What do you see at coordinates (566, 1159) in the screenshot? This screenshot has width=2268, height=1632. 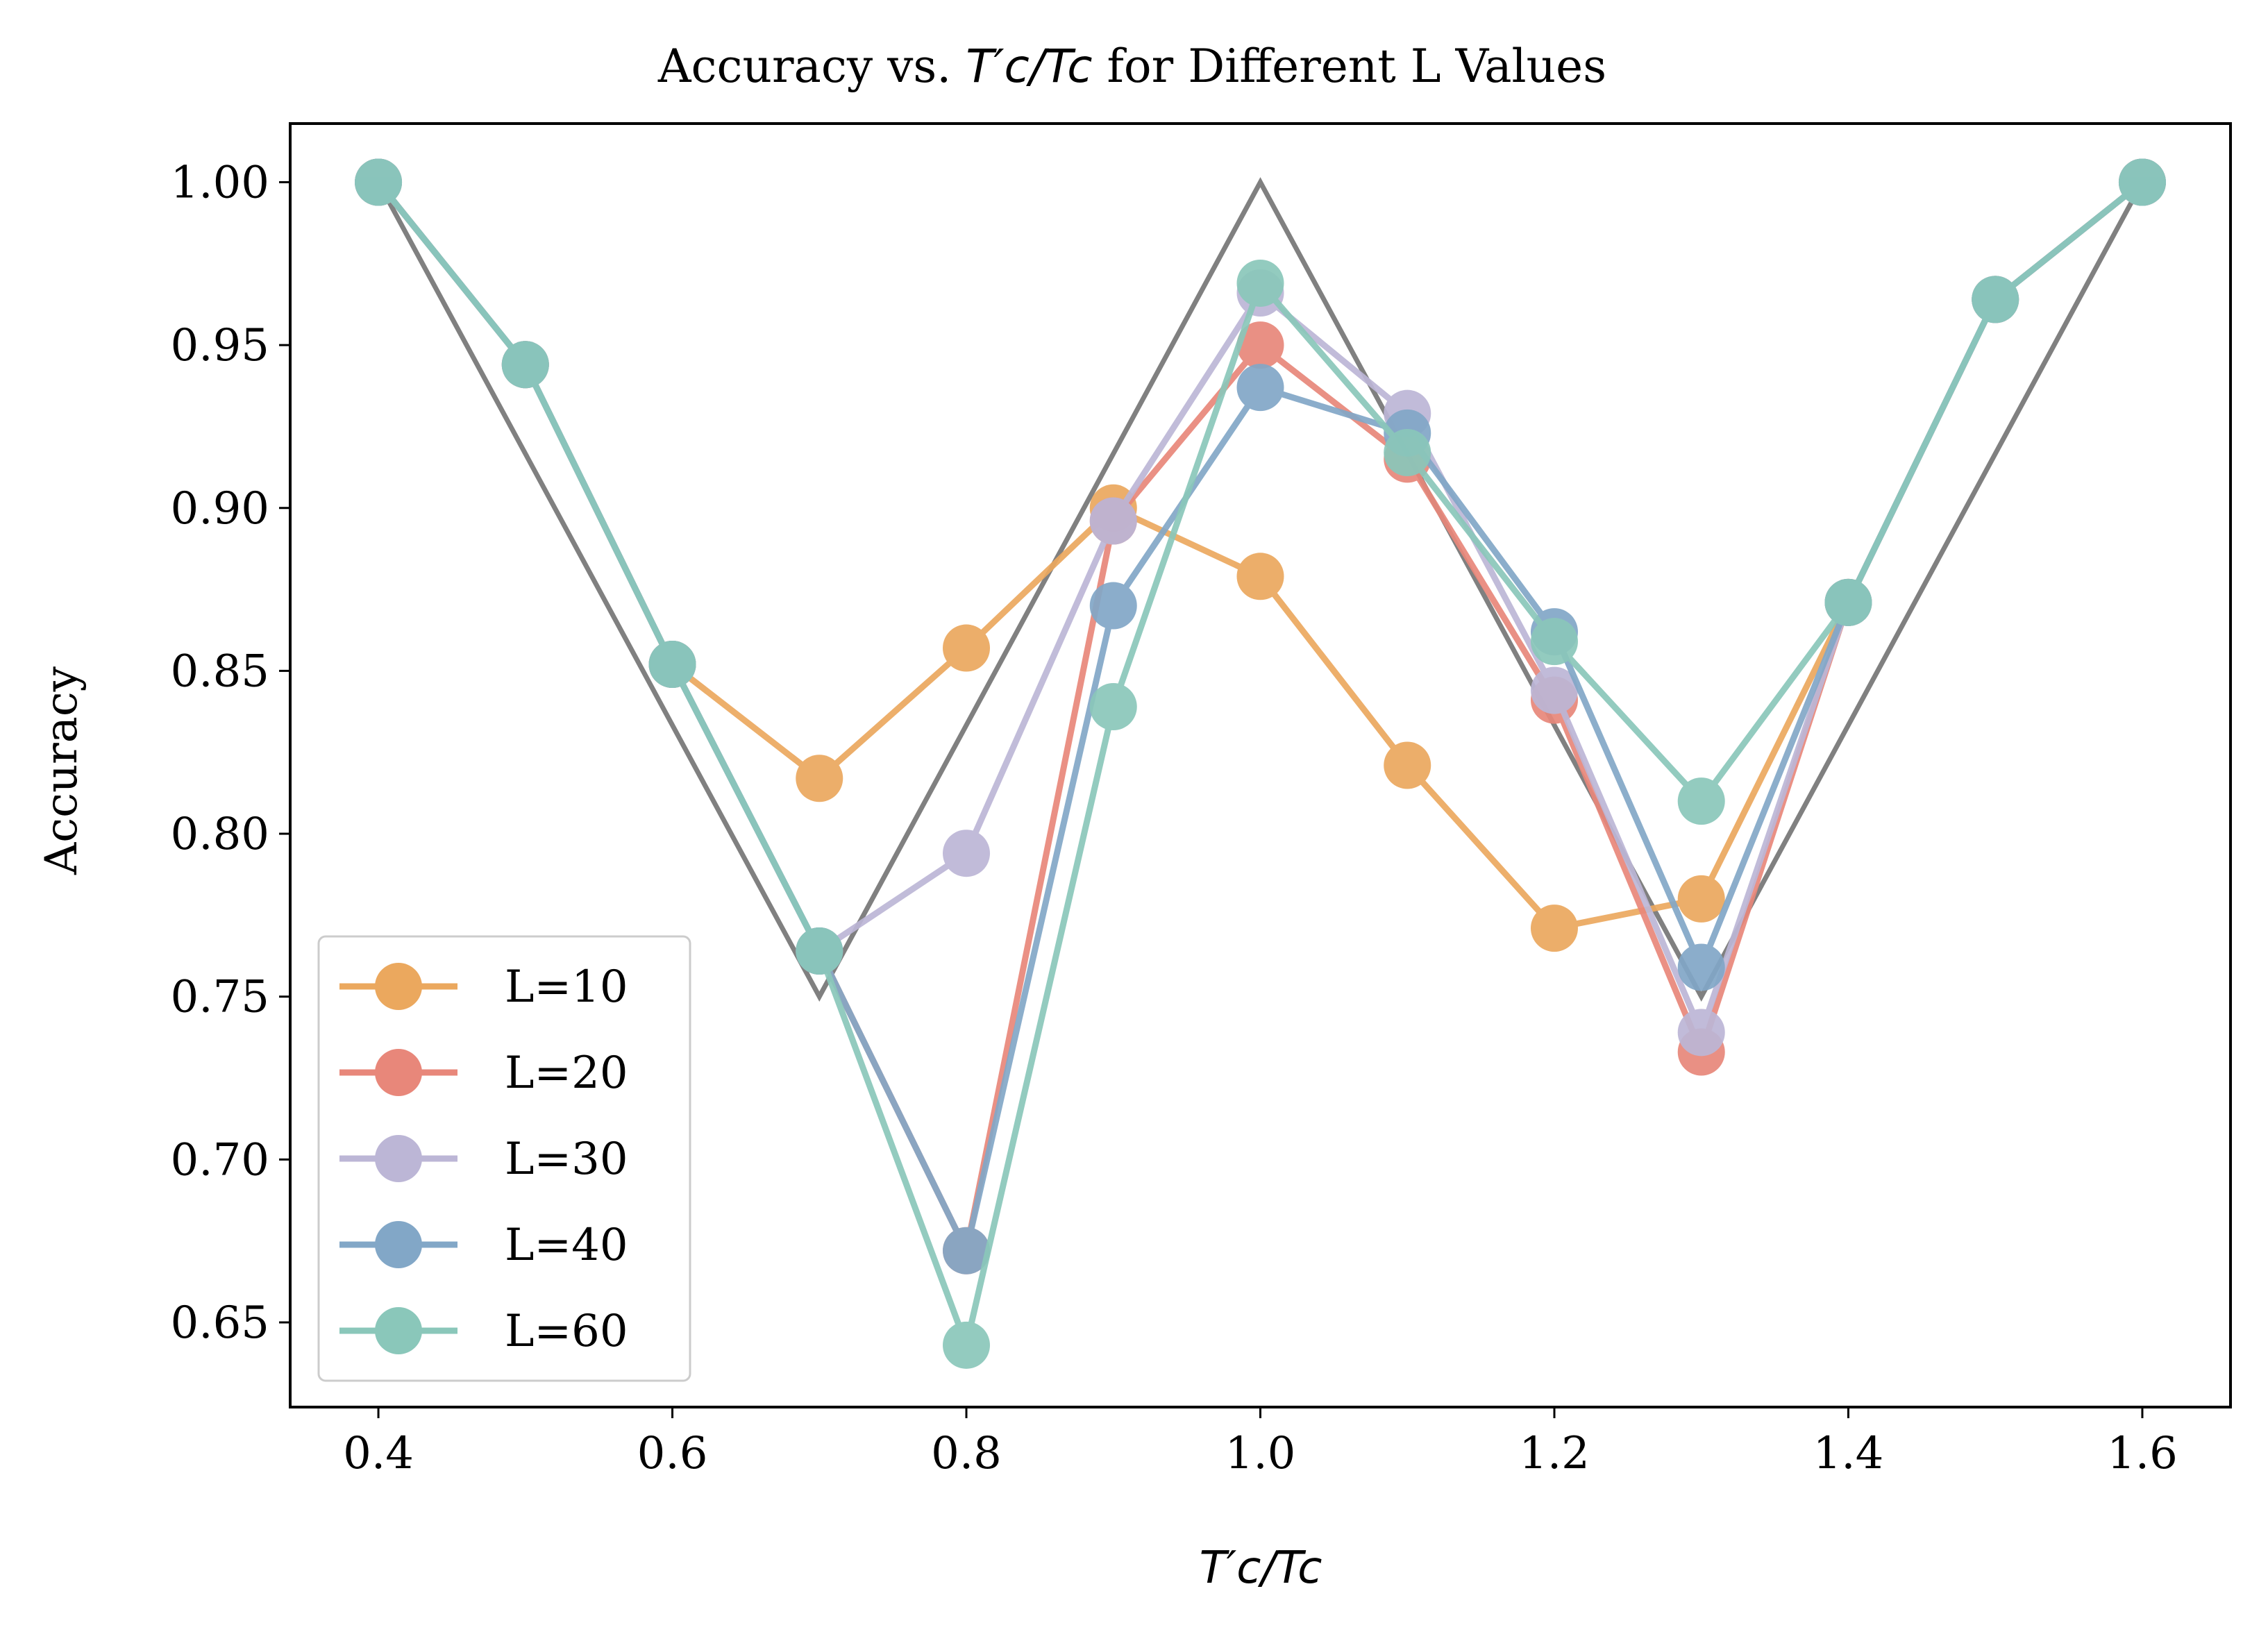 I see `legend-label: L=30` at bounding box center [566, 1159].